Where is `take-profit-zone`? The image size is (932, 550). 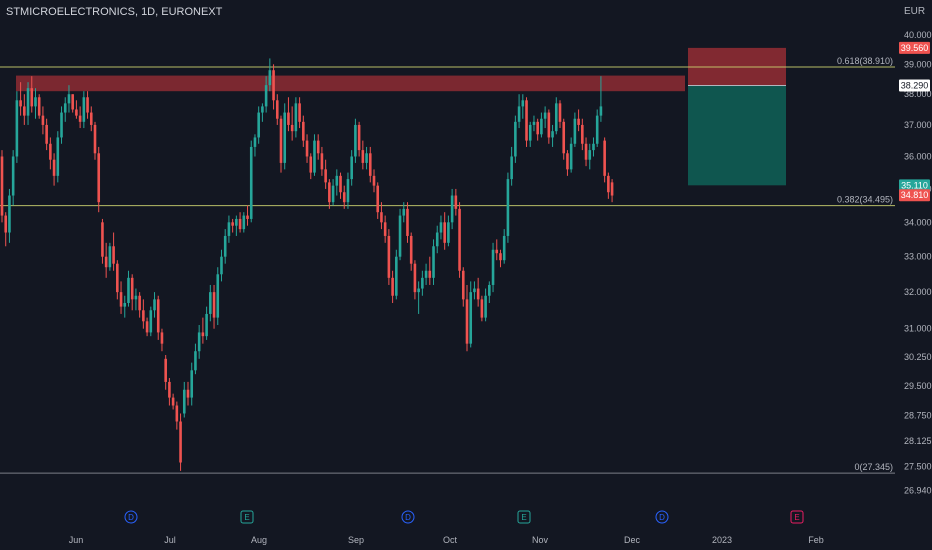
take-profit-zone is located at coordinates (737, 135).